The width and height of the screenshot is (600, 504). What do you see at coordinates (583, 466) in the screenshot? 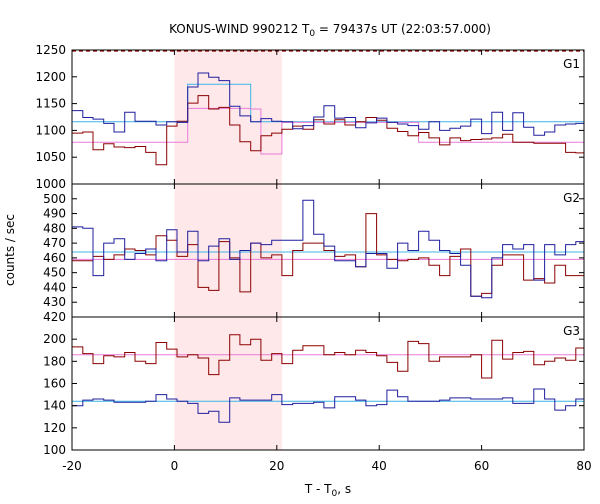
I see `xtick-label: 80` at bounding box center [583, 466].